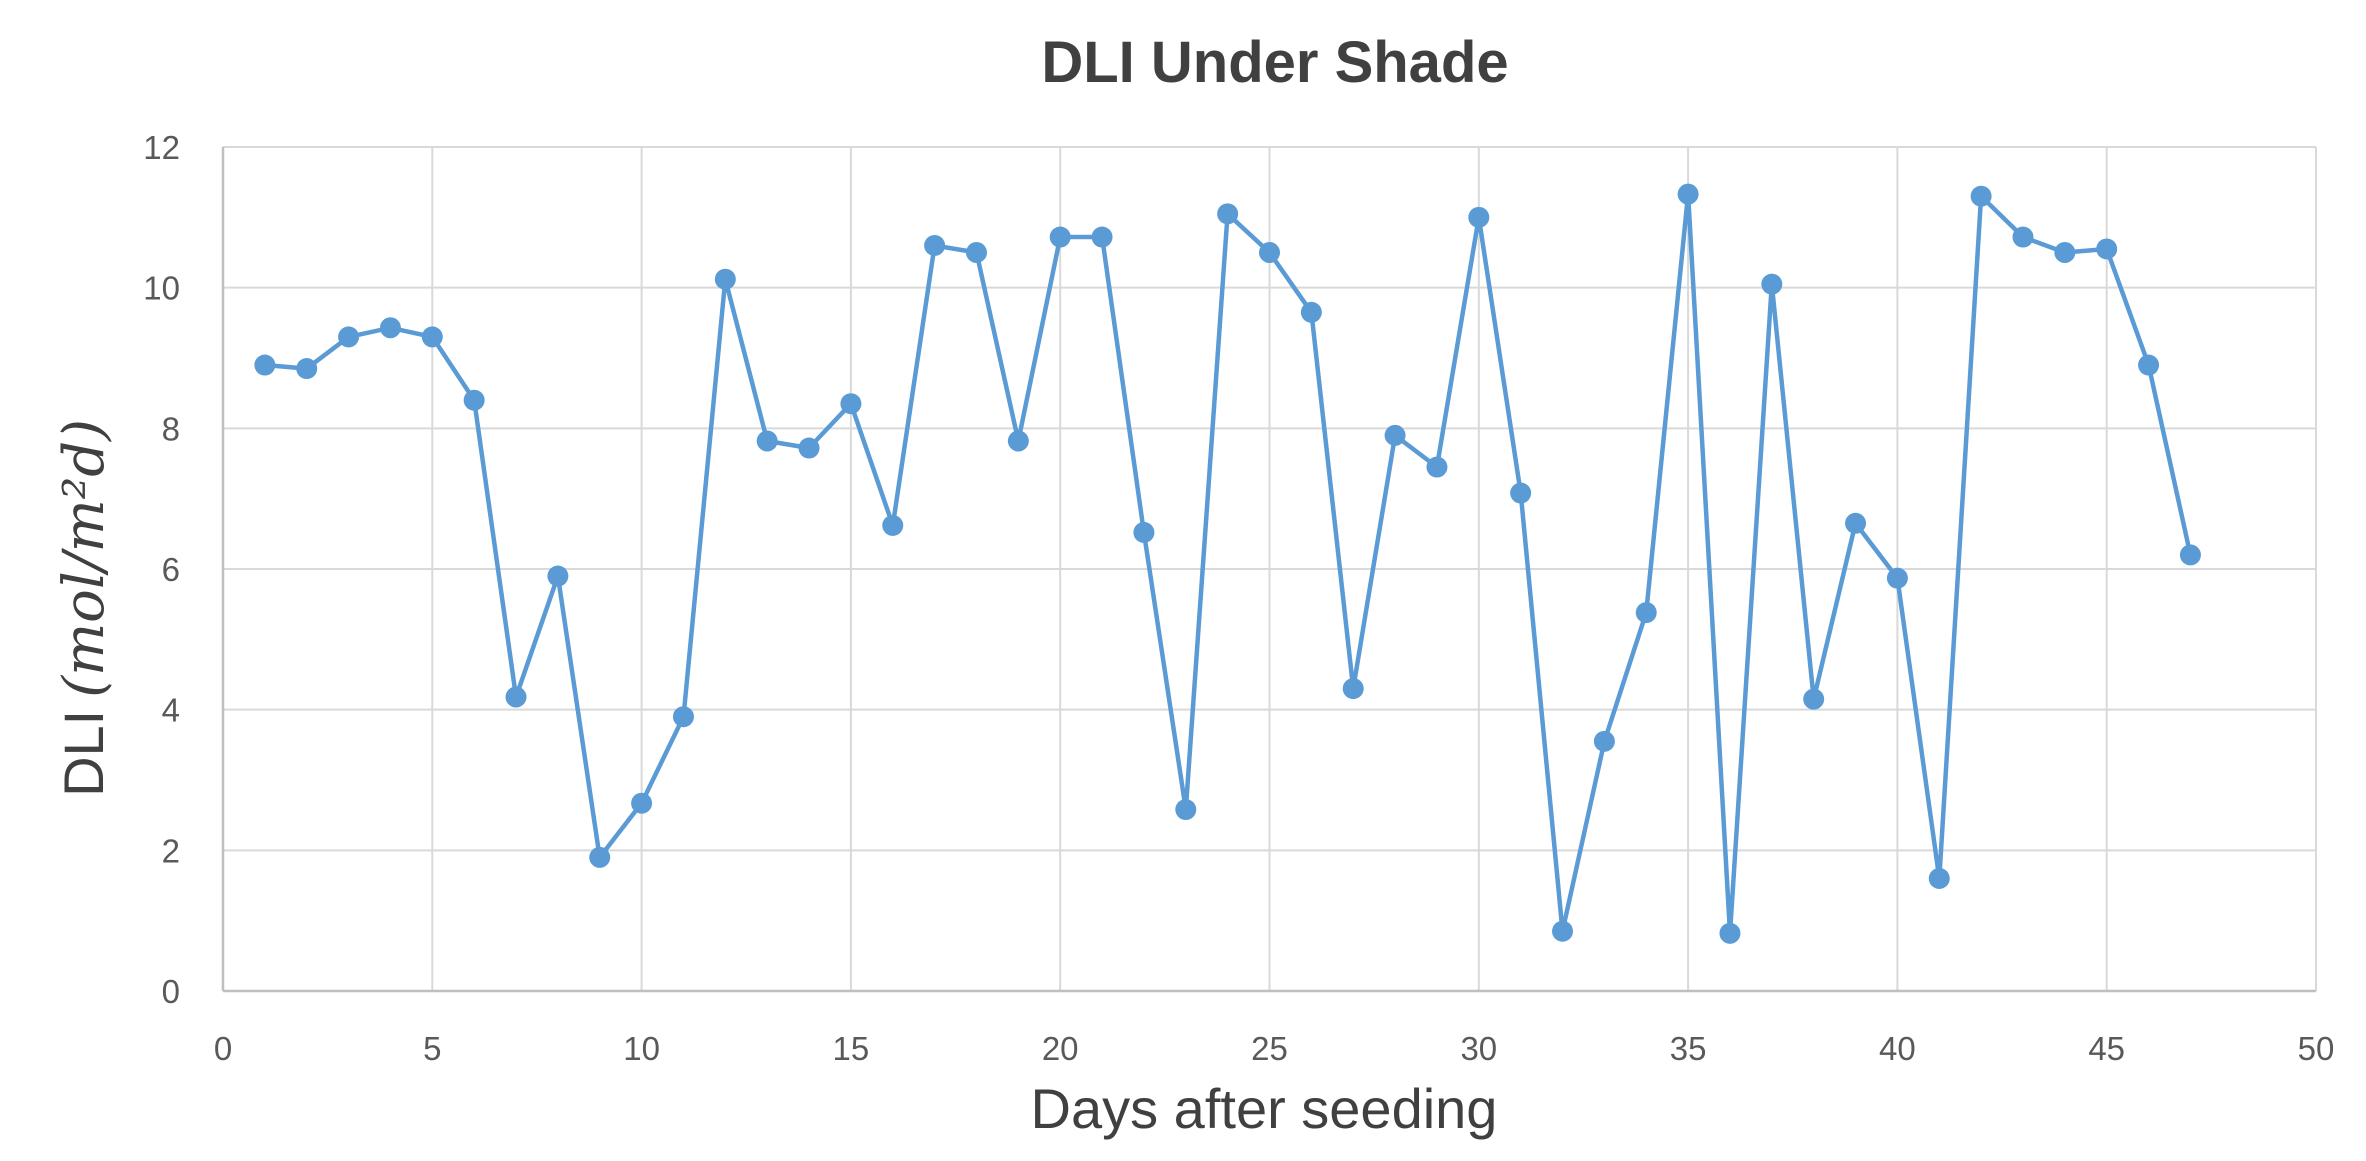 This screenshot has height=1161, width=2366. Describe the element at coordinates (171, 850) in the screenshot. I see `y-tick-label: 2` at that location.